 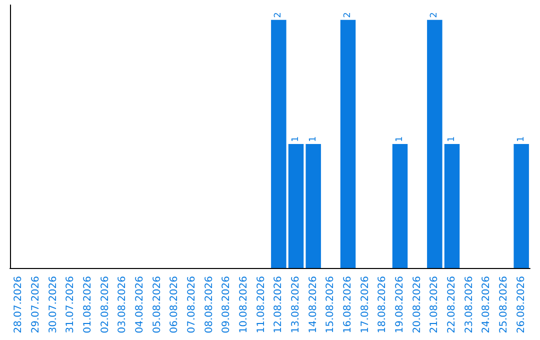 What do you see at coordinates (313, 305) in the screenshot?
I see `x-tick-label: 14.08.2026` at bounding box center [313, 305].